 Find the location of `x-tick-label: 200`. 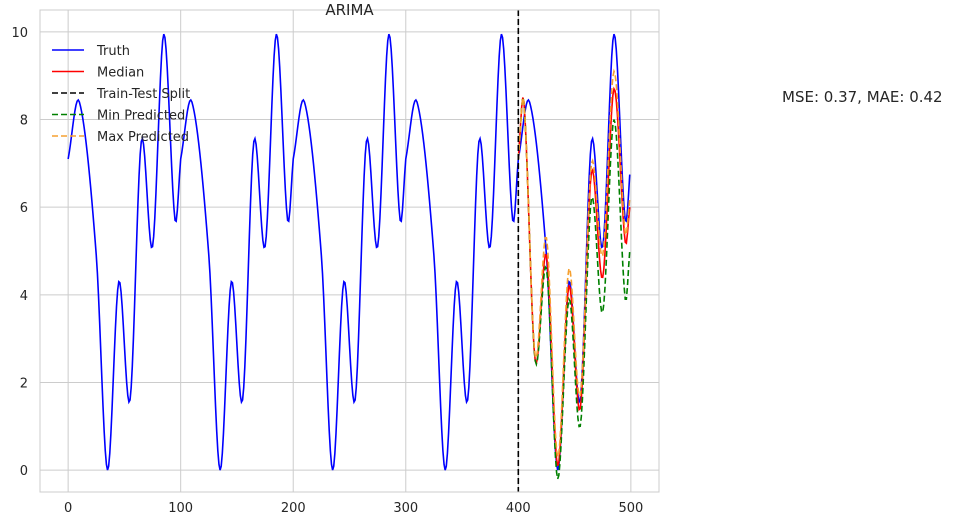

x-tick-label: 200 is located at coordinates (293, 508).